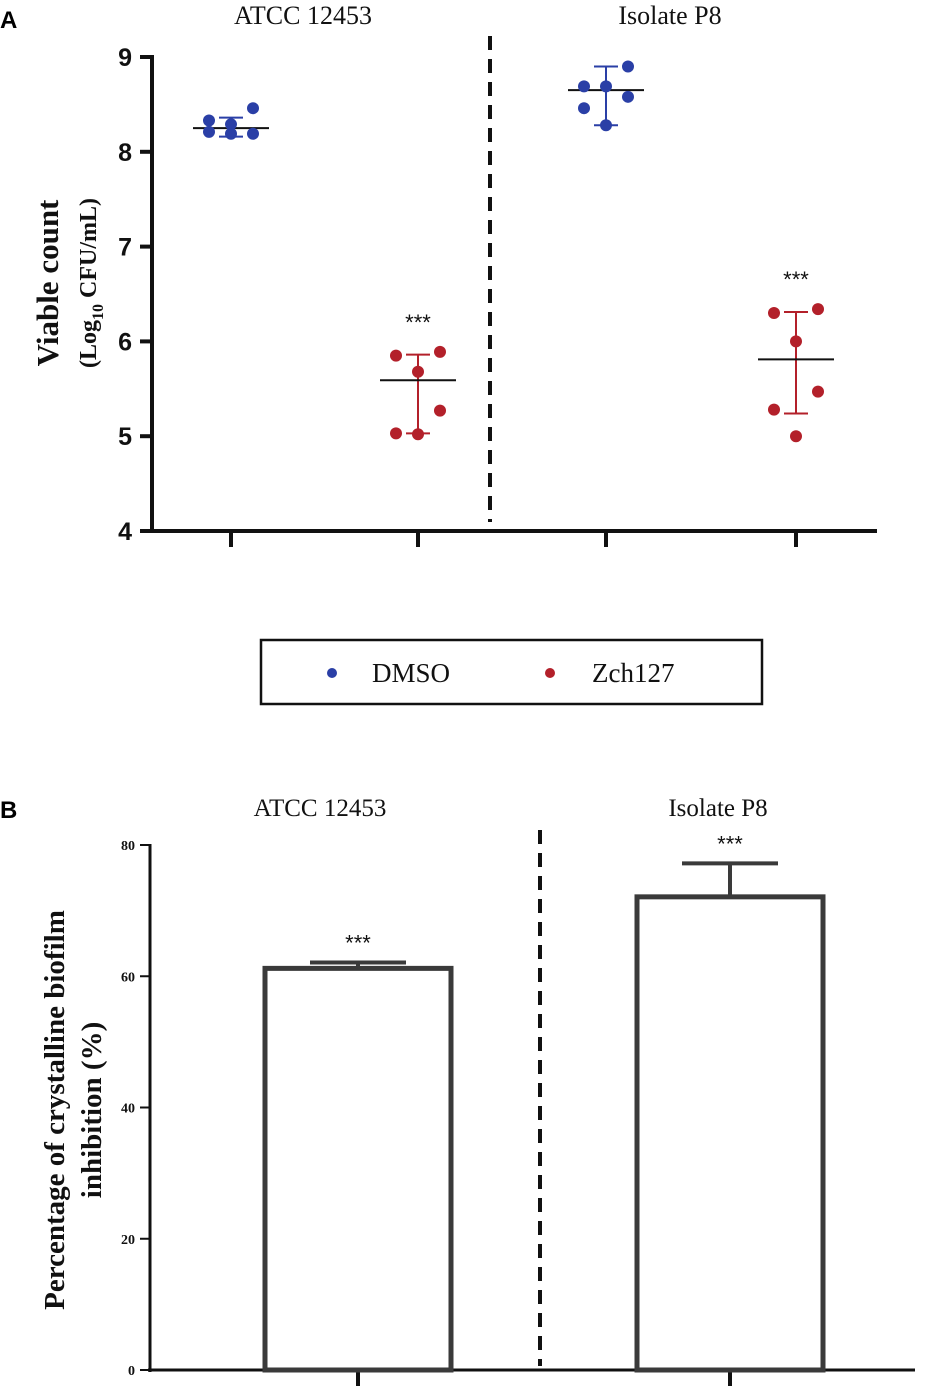  Describe the element at coordinates (89, 344) in the screenshot. I see `panel-a-ylabel-sub-prefix: (Log` at that location.